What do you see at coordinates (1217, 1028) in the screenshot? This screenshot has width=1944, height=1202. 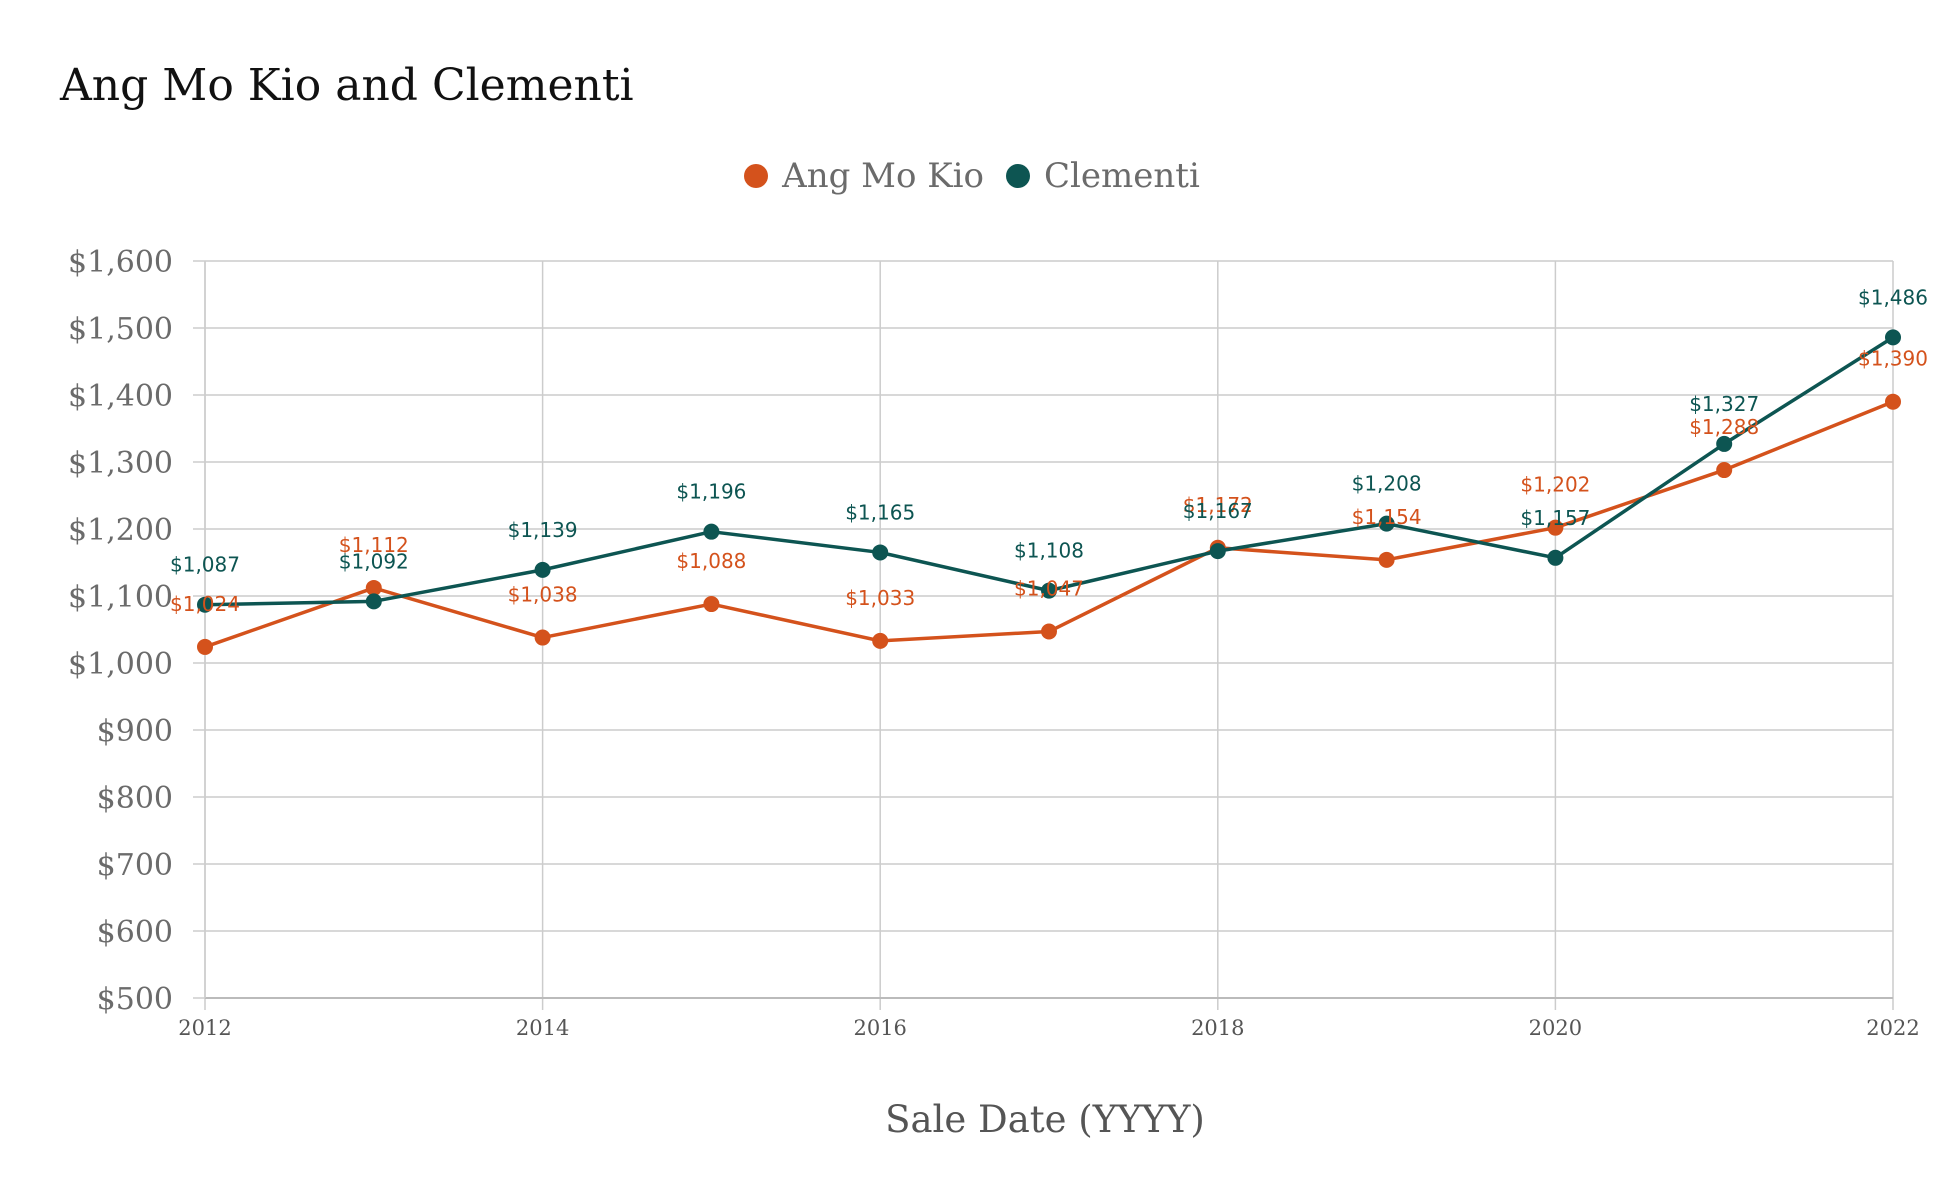 I see `x-tick-label: 2018` at bounding box center [1217, 1028].